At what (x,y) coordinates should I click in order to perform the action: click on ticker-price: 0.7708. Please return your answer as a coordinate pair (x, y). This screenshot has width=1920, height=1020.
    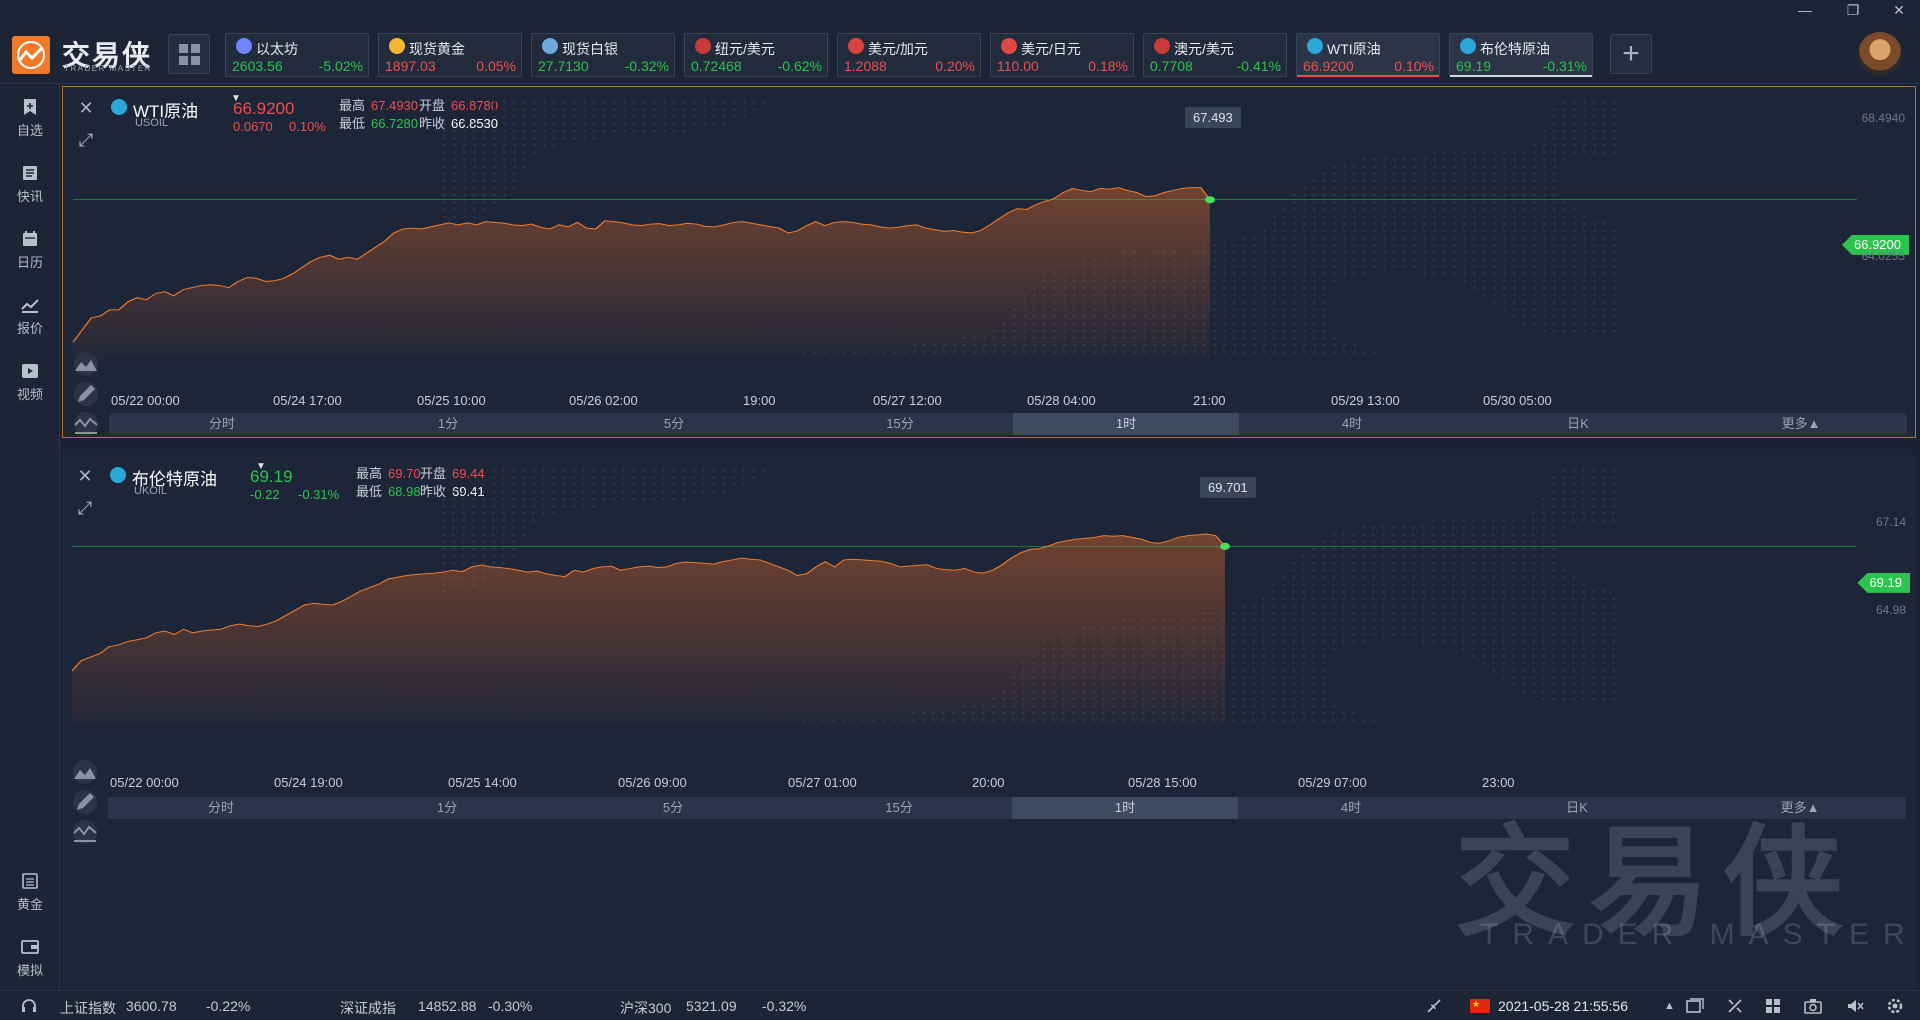
    Looking at the image, I should click on (1171, 66).